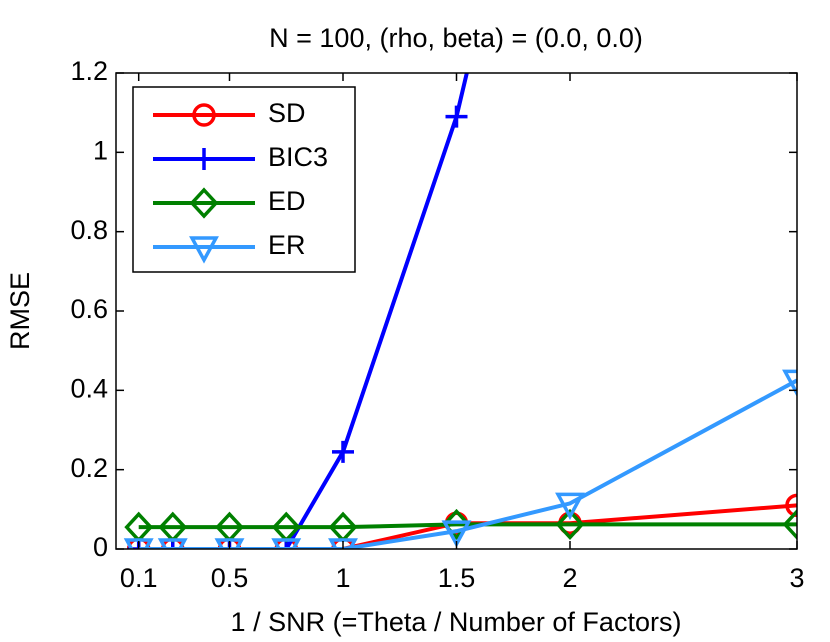  I want to click on x-tick-label: 2, so click(569, 578).